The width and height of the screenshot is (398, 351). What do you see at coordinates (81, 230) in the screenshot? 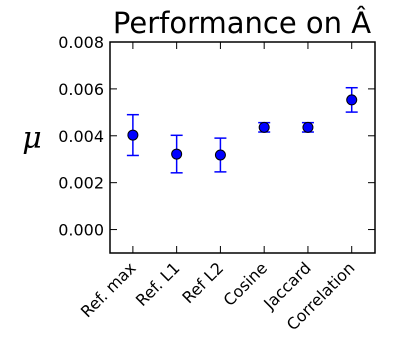
I see `y-tick-label: 0.000` at bounding box center [81, 230].